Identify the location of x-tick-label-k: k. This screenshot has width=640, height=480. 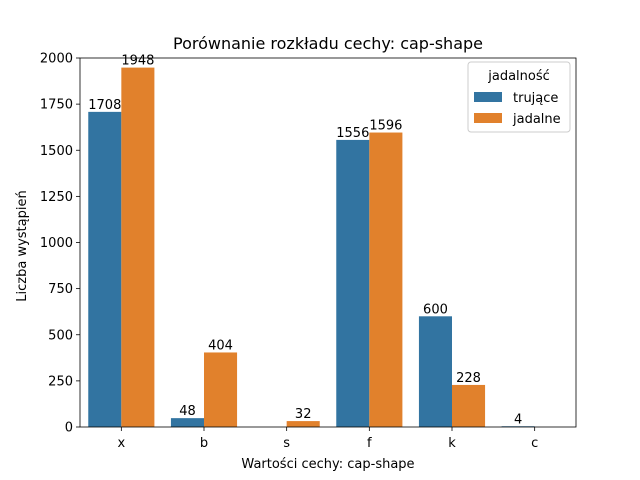
(452, 443).